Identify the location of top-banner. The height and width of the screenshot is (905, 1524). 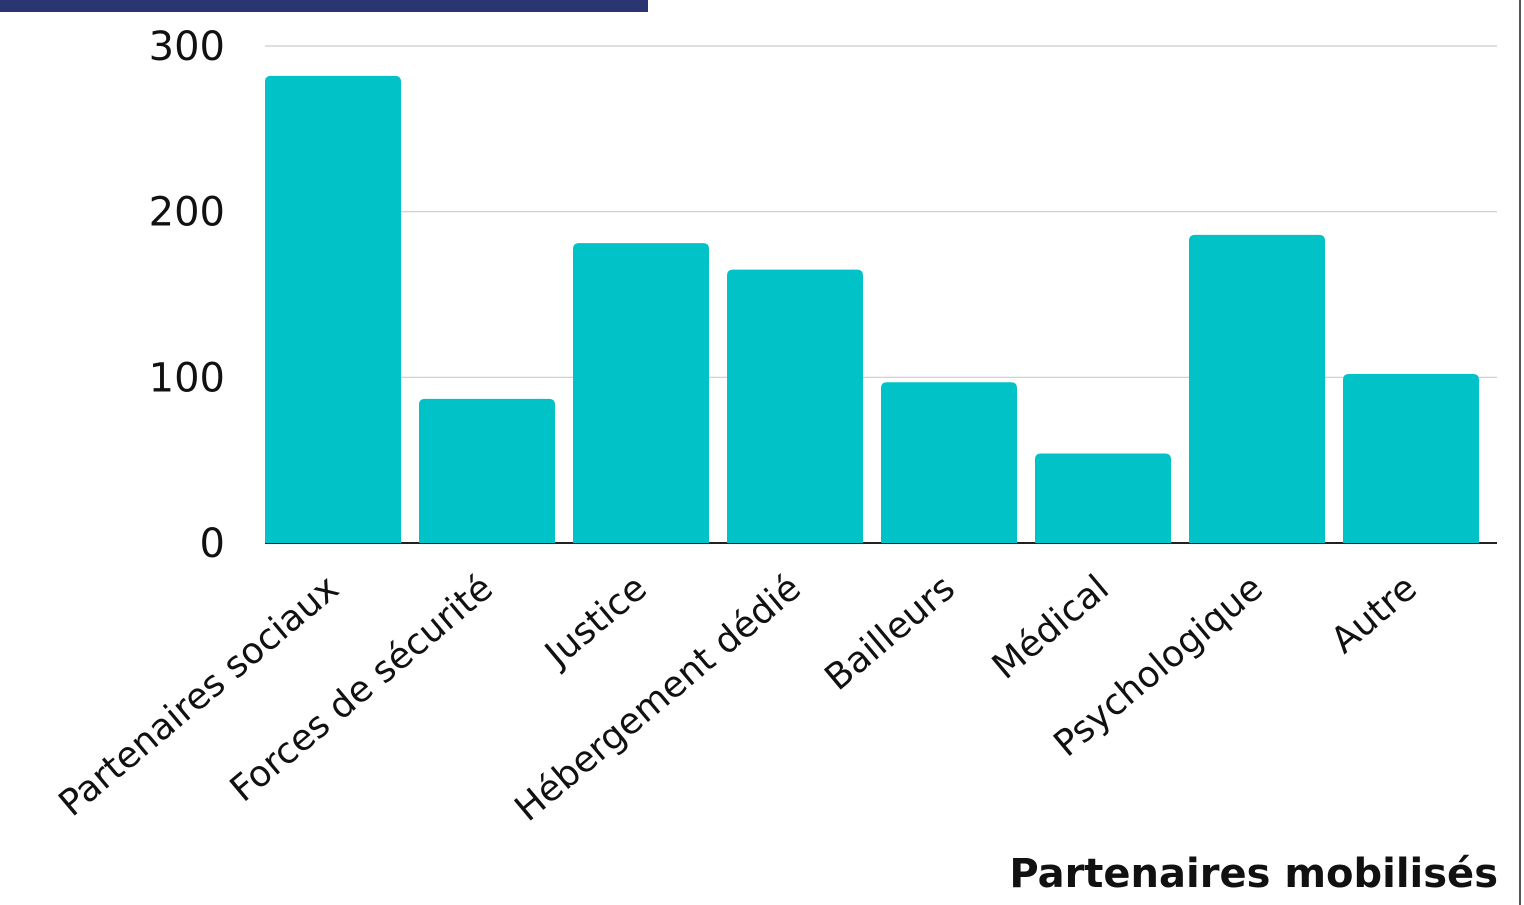
(324, 6).